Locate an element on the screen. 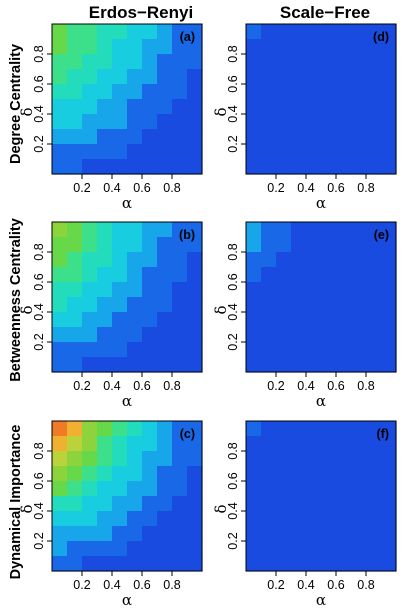 The image size is (407, 610). panel-tag-label: (f) is located at coordinates (383, 434).